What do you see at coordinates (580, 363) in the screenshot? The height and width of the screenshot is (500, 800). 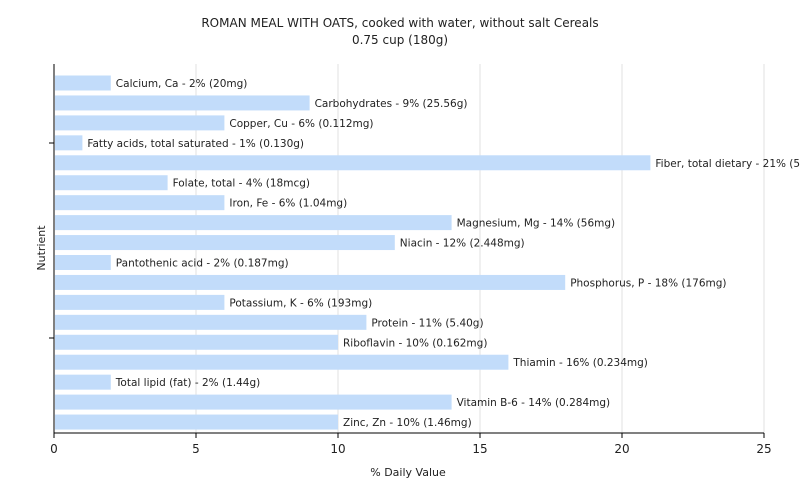 I see `bar-label: Thiamin - 16% (0.234mg)` at bounding box center [580, 363].